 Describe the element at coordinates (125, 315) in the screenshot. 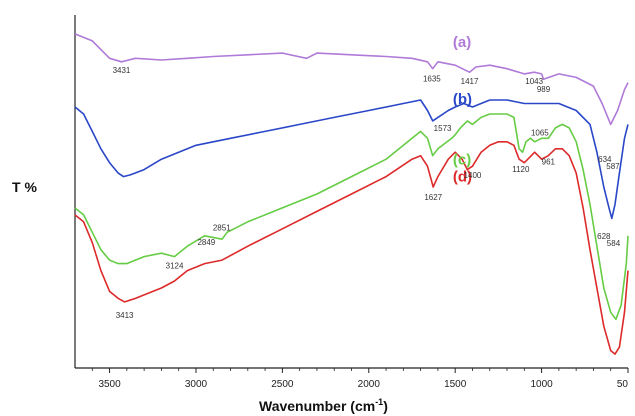

I see `peak-label: 3413` at that location.